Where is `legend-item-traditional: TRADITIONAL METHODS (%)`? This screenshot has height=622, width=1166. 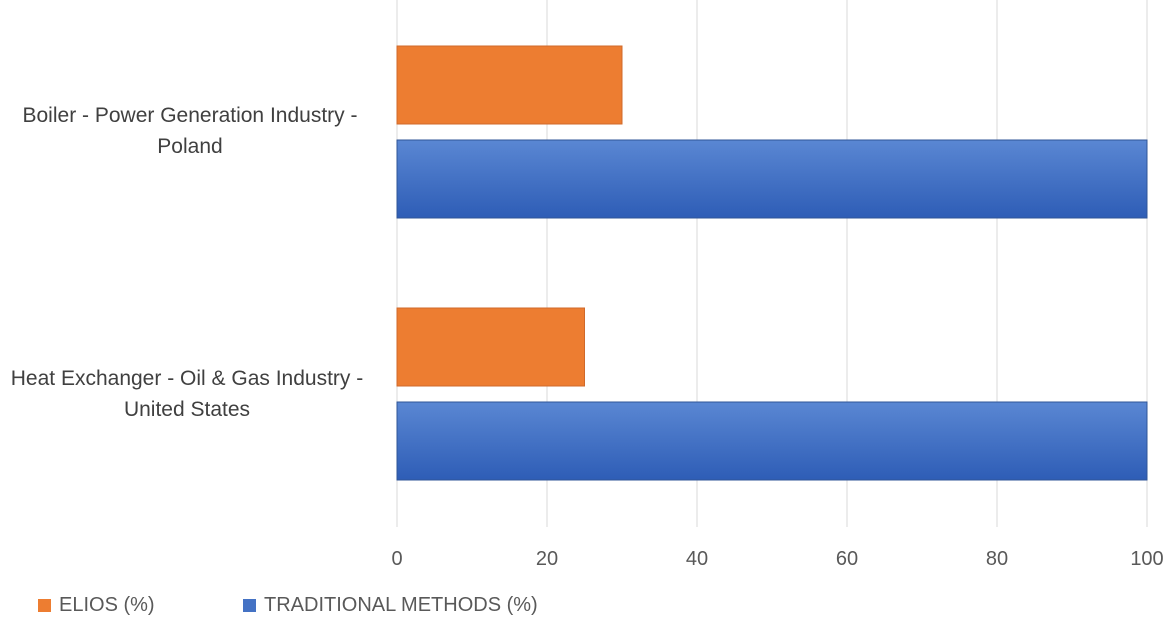 legend-item-traditional: TRADITIONAL METHODS (%) is located at coordinates (390, 605).